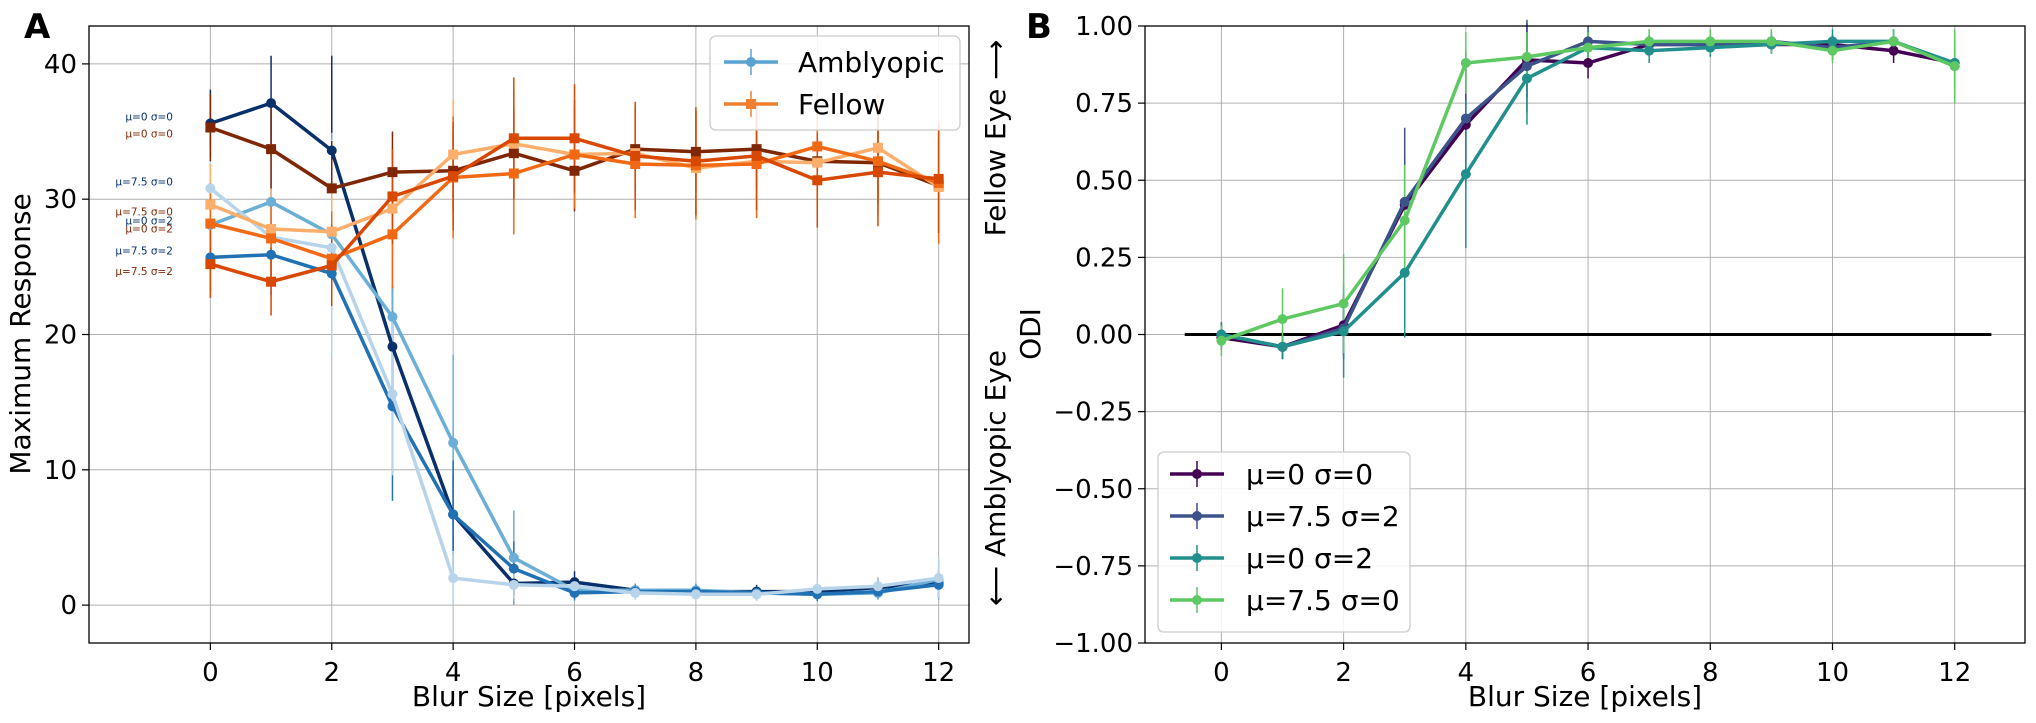 The height and width of the screenshot is (723, 2036). I want to click on panel-a-legend: Amblyopic Fellow, so click(835, 83).